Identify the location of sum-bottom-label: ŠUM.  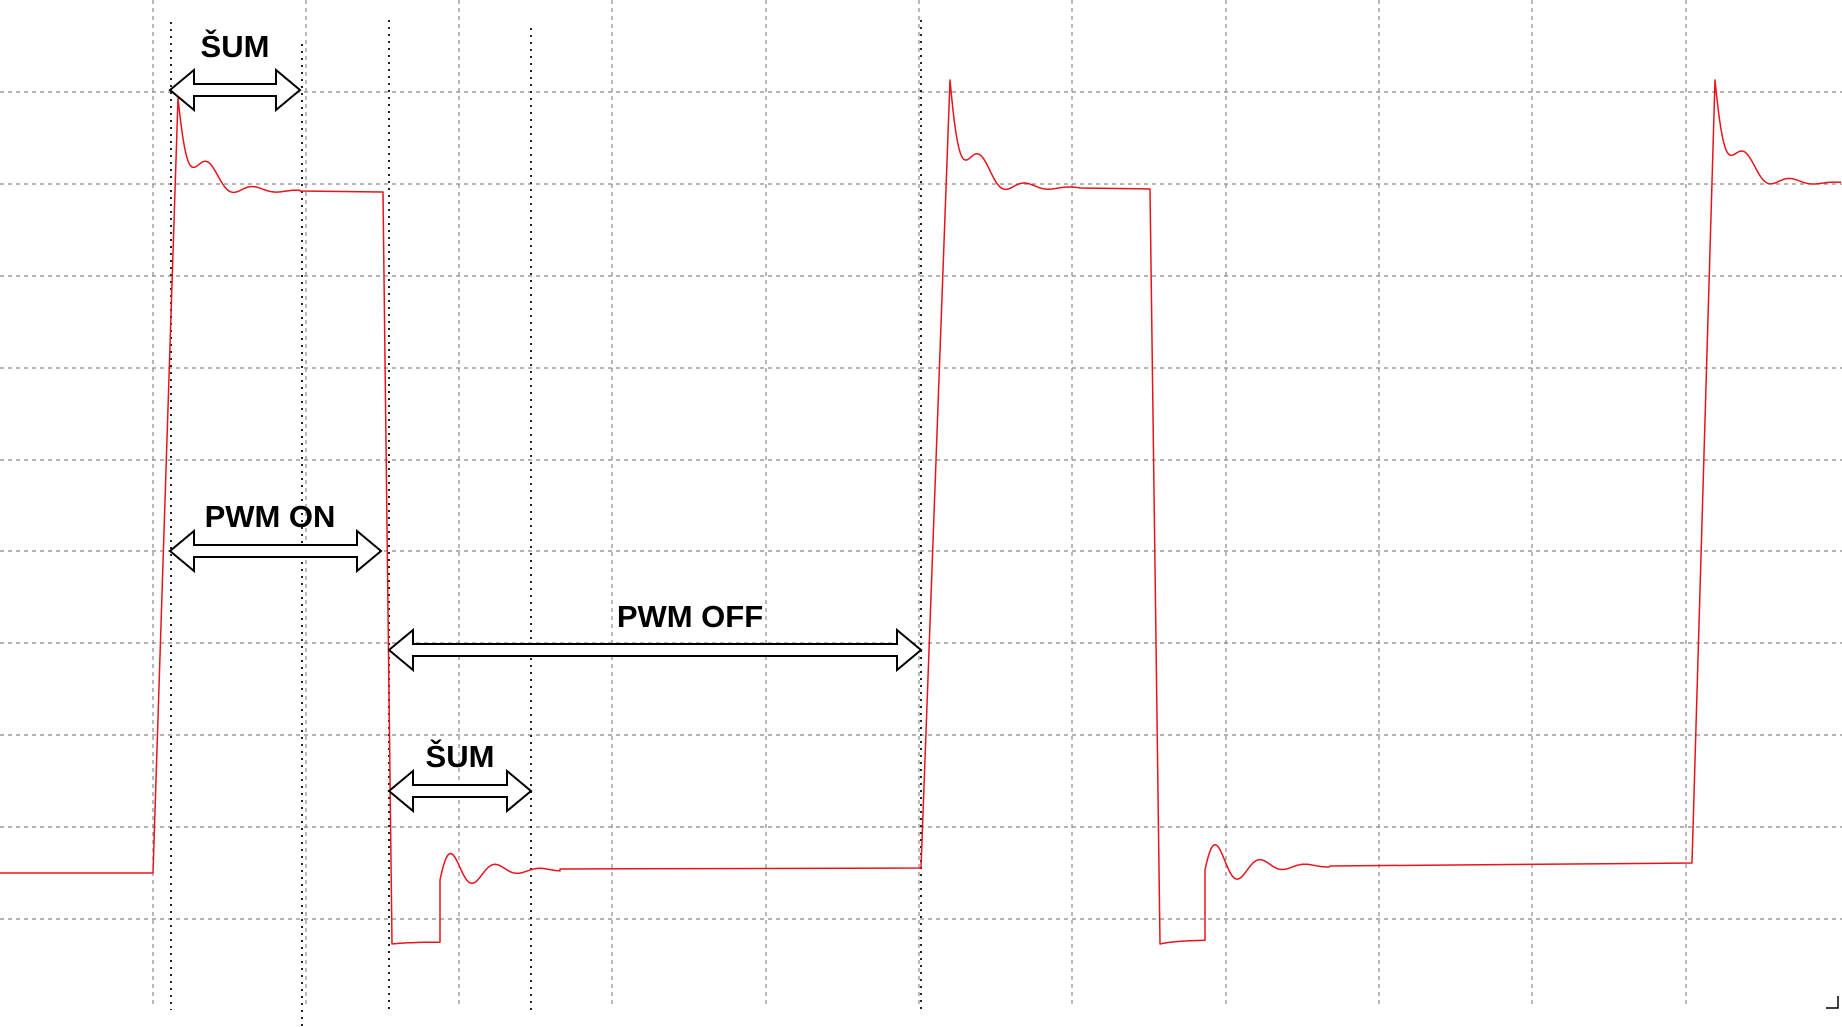
(460, 756).